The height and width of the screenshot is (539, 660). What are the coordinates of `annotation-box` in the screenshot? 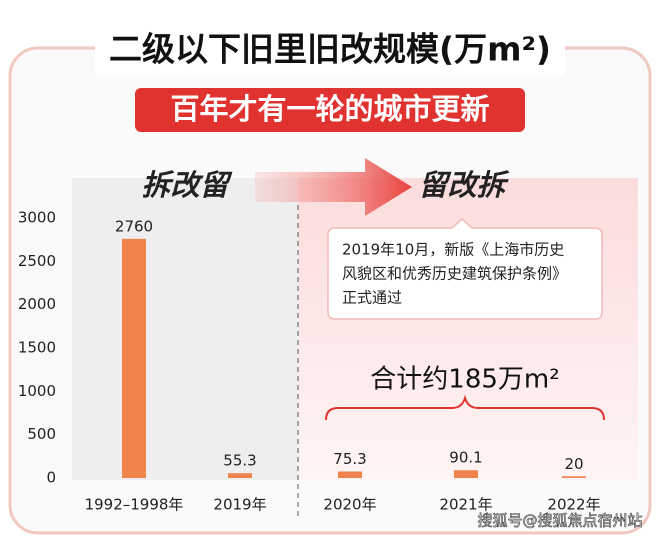 It's located at (465, 268).